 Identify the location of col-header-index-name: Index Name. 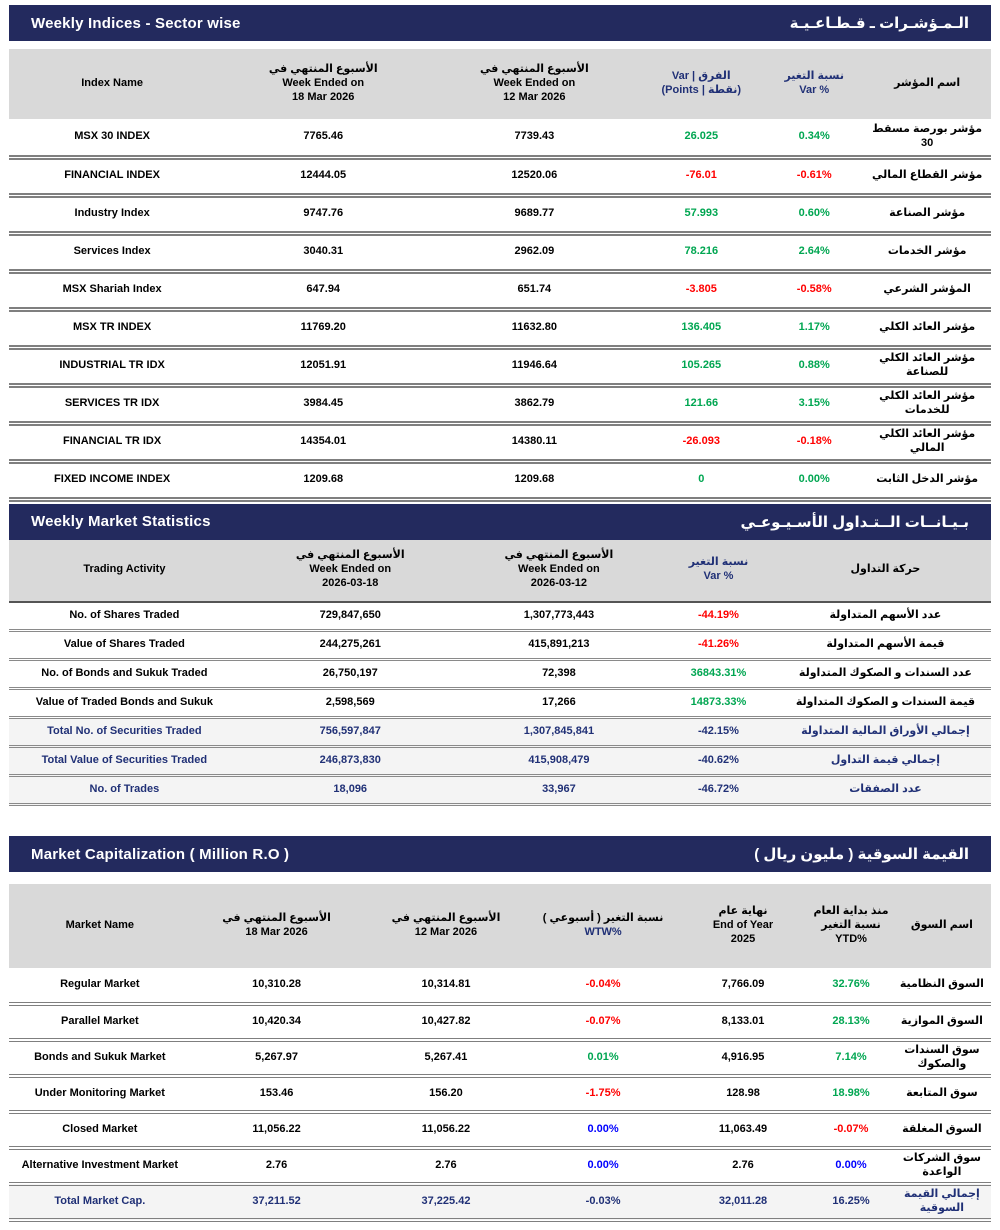
(112, 83).